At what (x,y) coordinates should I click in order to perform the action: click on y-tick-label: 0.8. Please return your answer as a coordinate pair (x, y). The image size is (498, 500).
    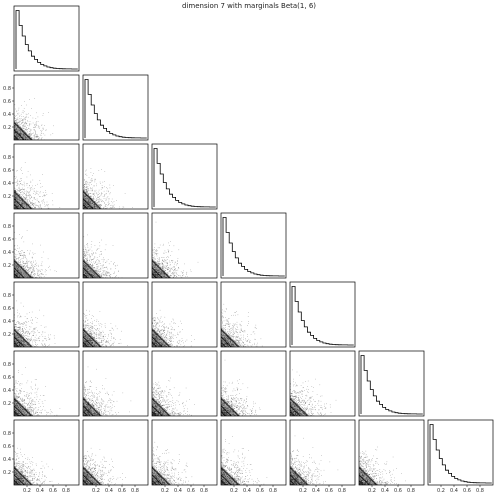
    Looking at the image, I should click on (7, 89).